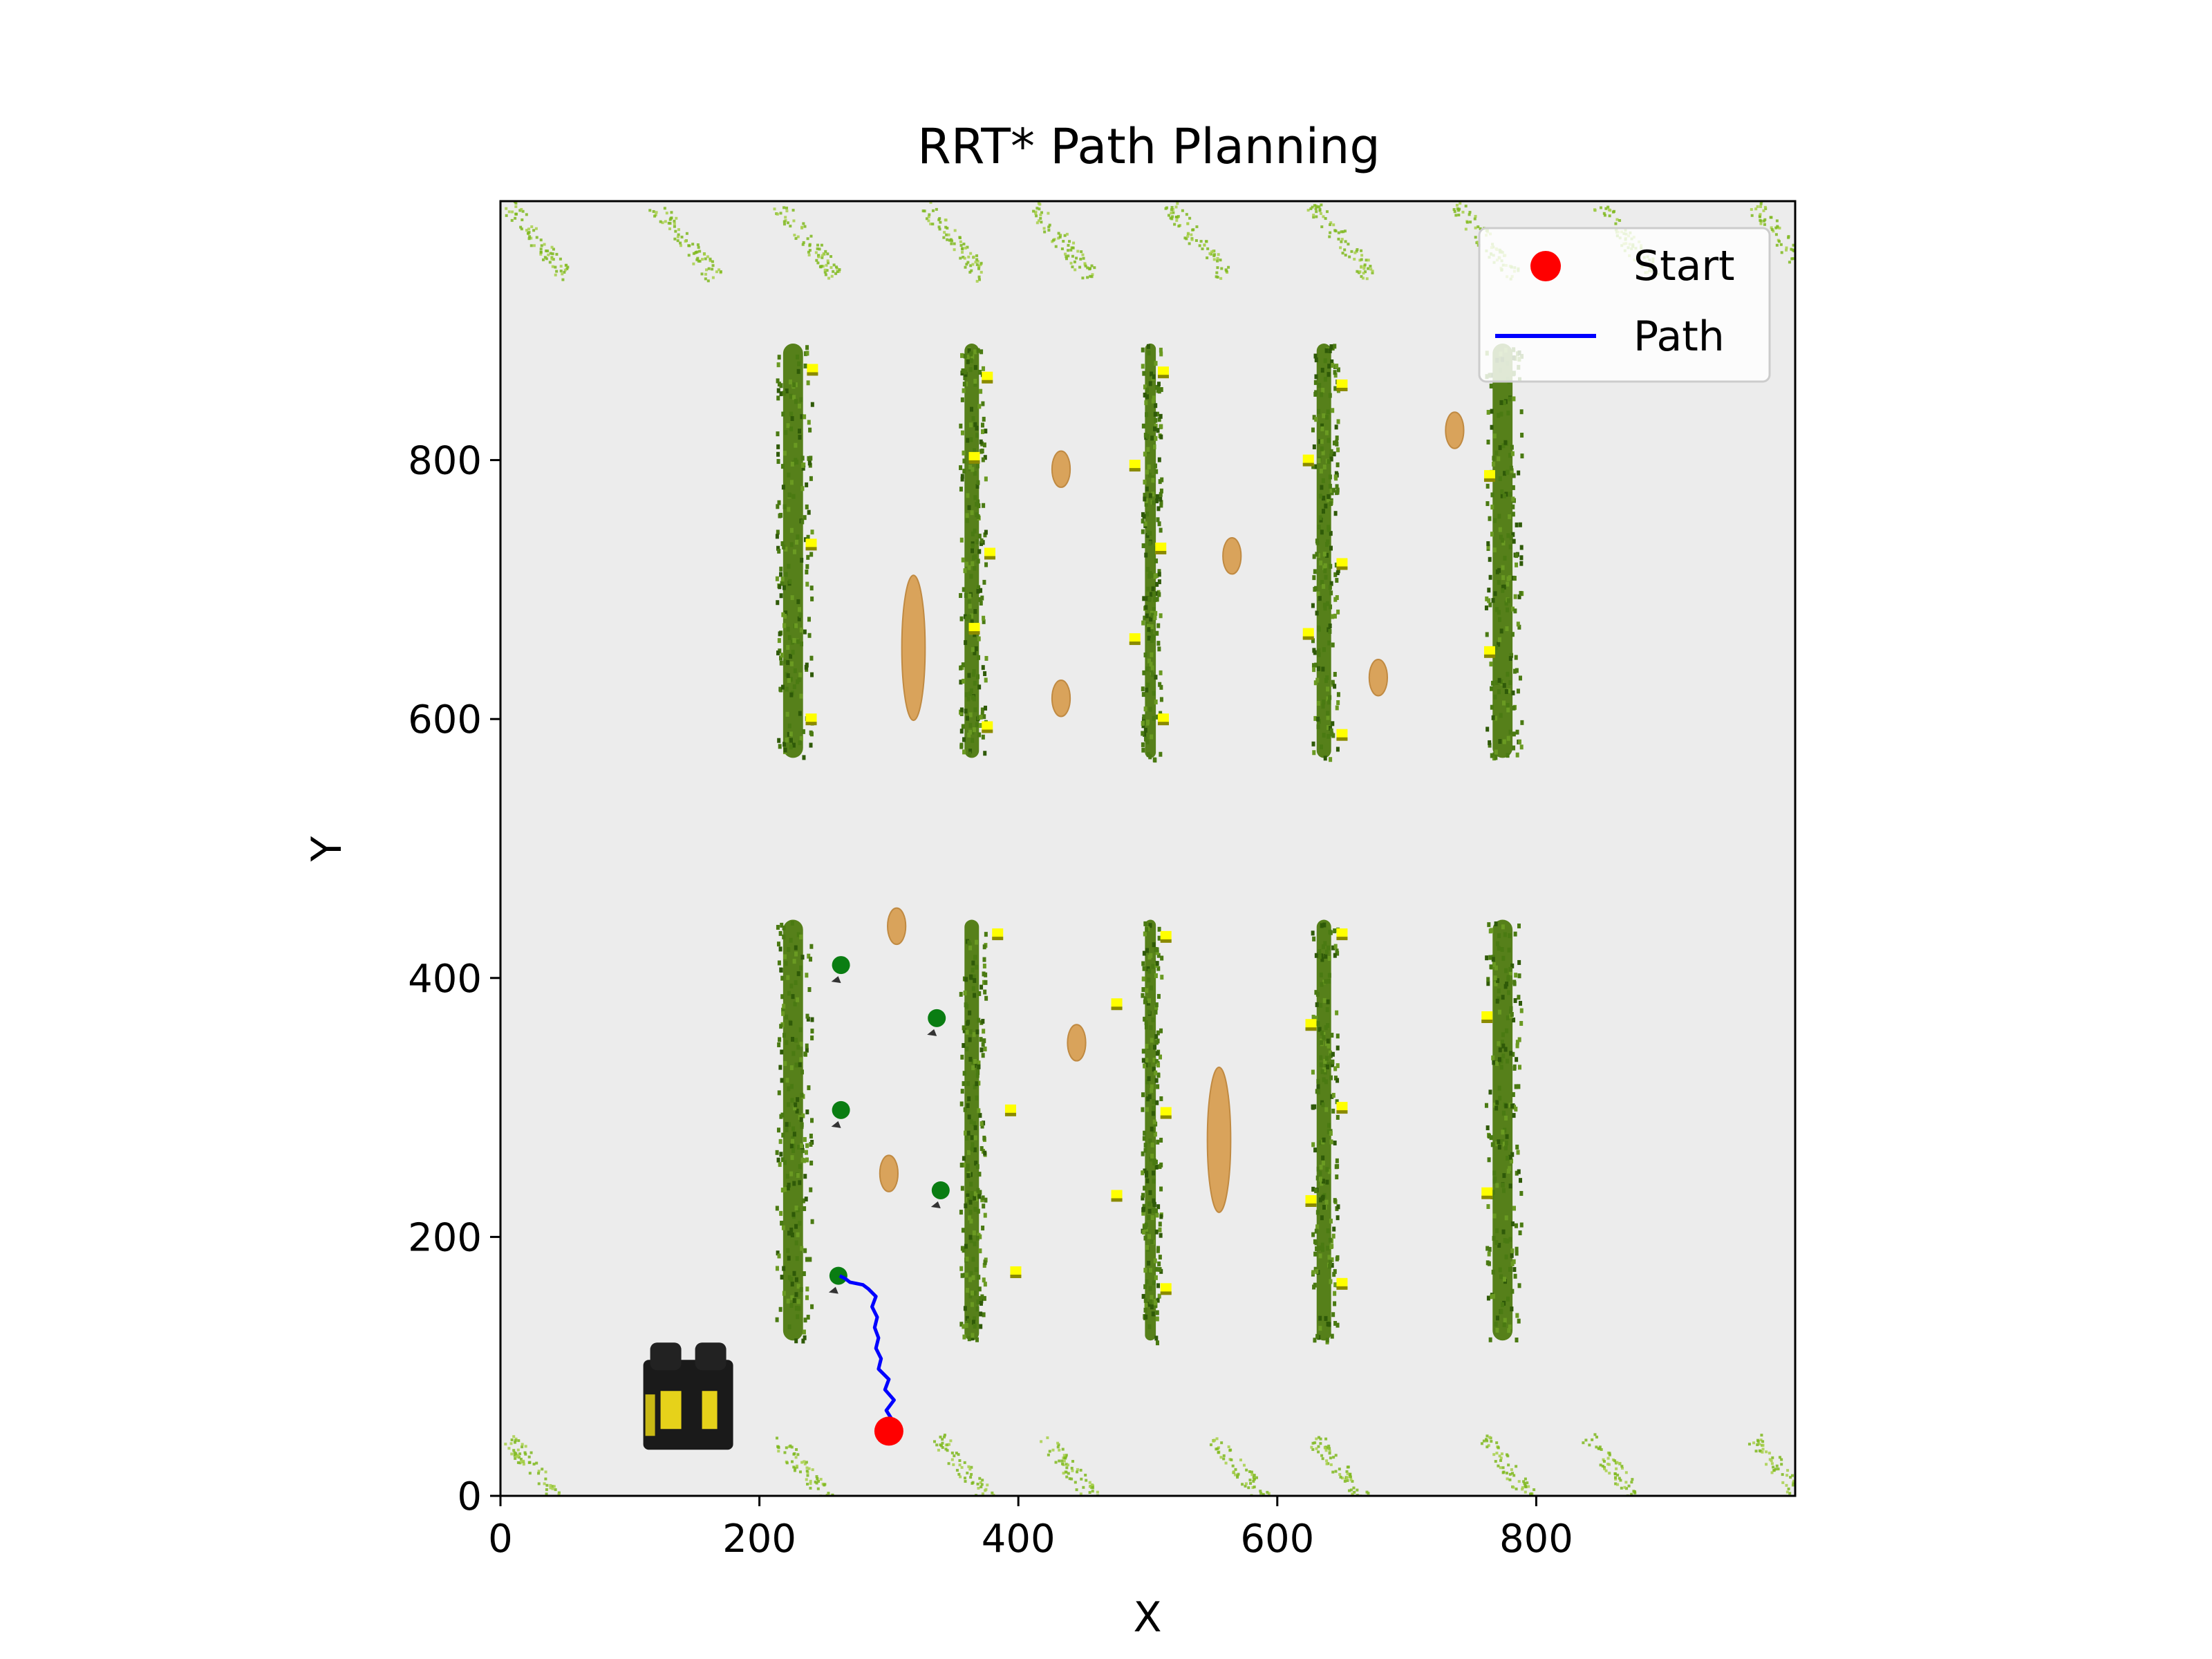 Image resolution: width=2212 pixels, height=1659 pixels. Describe the element at coordinates (838, 1280) in the screenshot. I see `green-point` at that location.